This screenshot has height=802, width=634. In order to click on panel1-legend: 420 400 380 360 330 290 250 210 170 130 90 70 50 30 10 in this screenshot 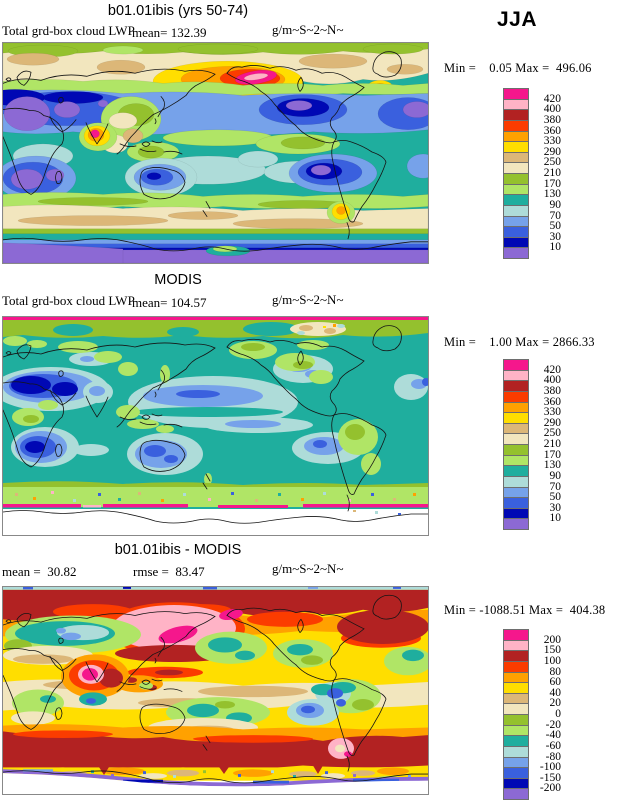, I will do `click(538, 174)`.